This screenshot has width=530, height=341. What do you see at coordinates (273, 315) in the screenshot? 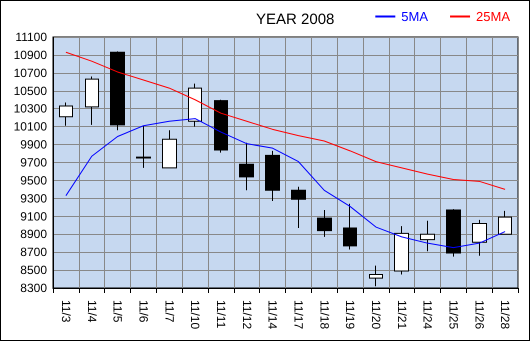
I see `x-tick-label: 11/14` at bounding box center [273, 315].